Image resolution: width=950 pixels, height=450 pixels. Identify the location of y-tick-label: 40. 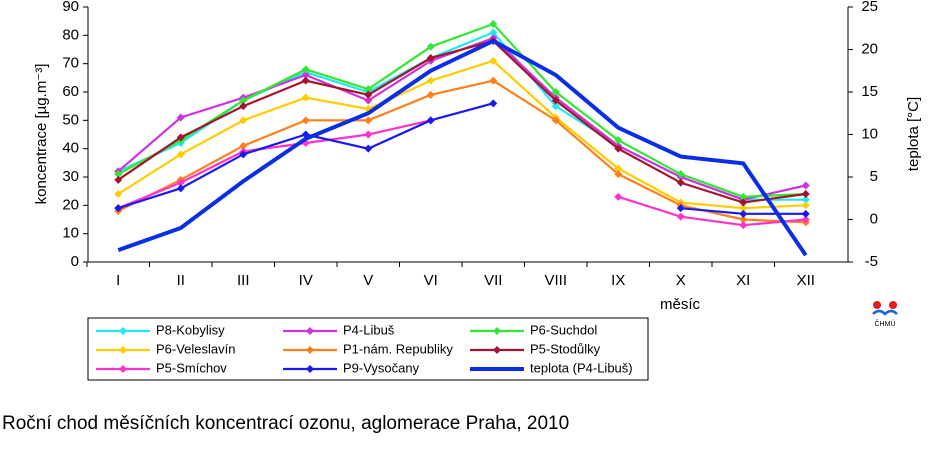
(70, 148).